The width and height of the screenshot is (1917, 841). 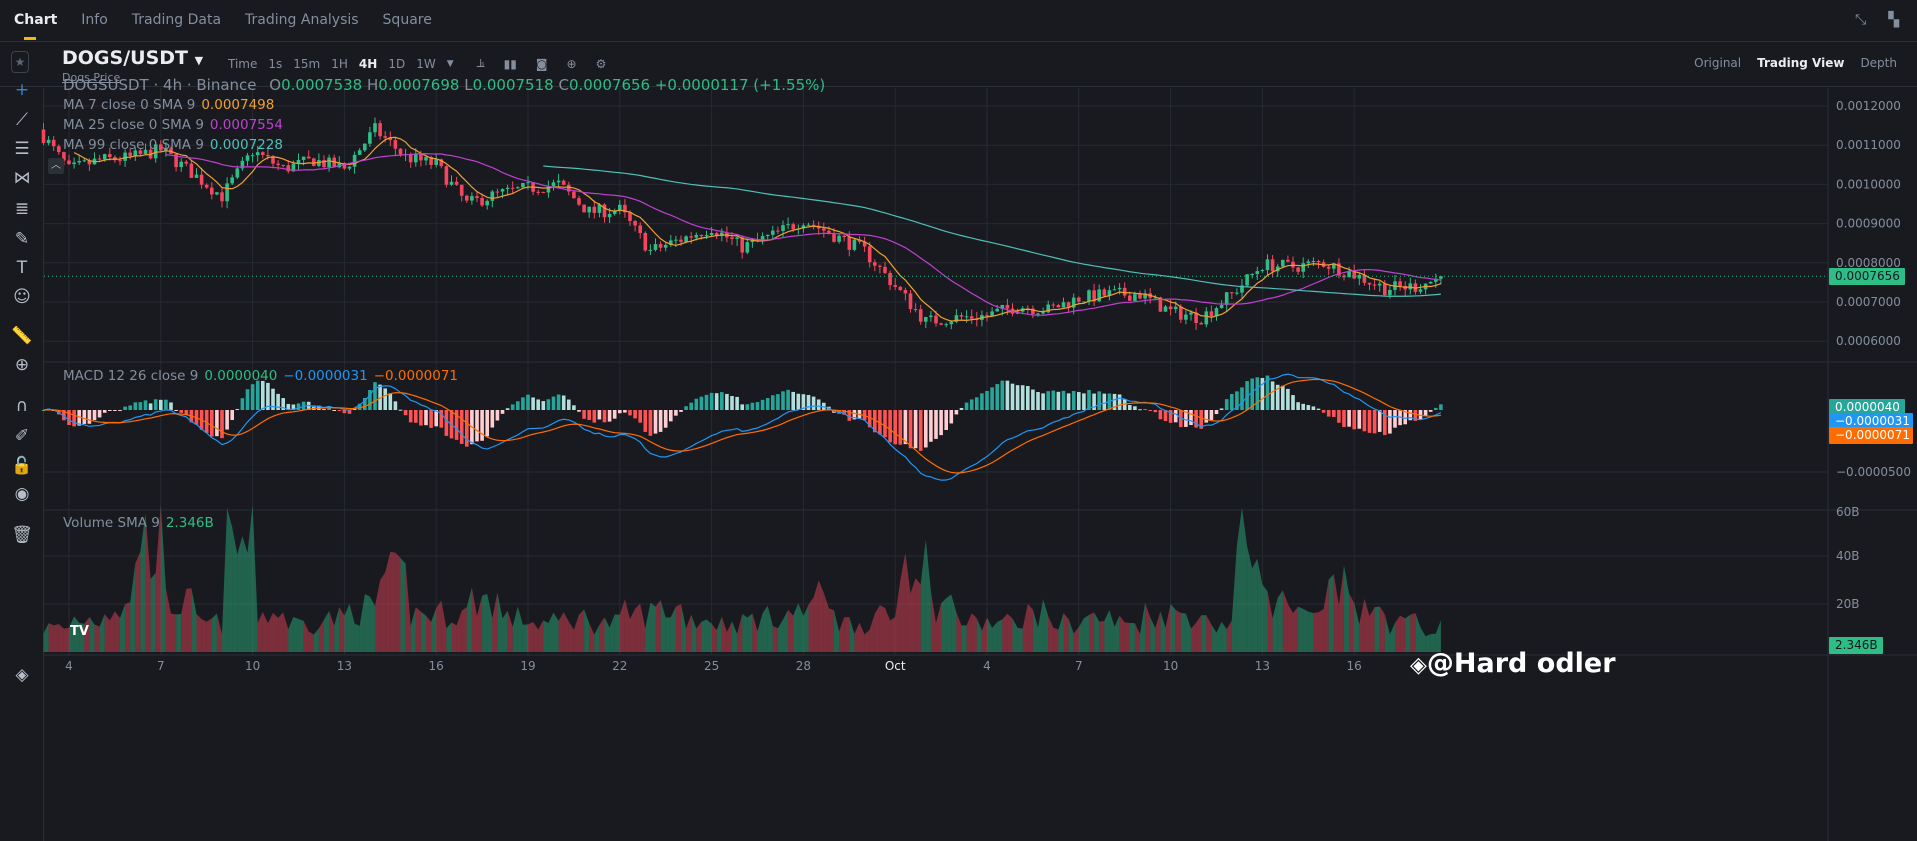 What do you see at coordinates (275, 63) in the screenshot?
I see `tf-1s: 1s` at bounding box center [275, 63].